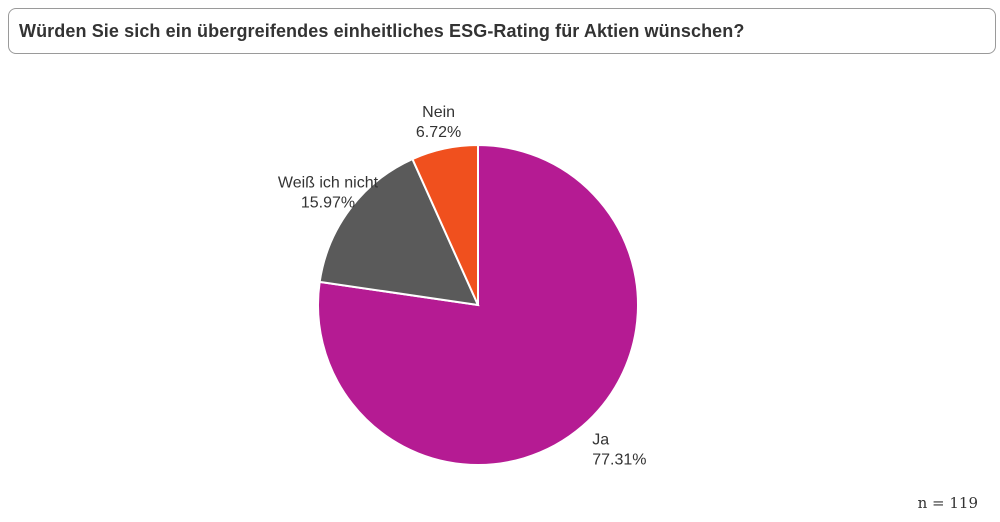  Describe the element at coordinates (328, 183) in the screenshot. I see `slice-label-weiß-ich-nicht: Weiß ich nicht` at that location.